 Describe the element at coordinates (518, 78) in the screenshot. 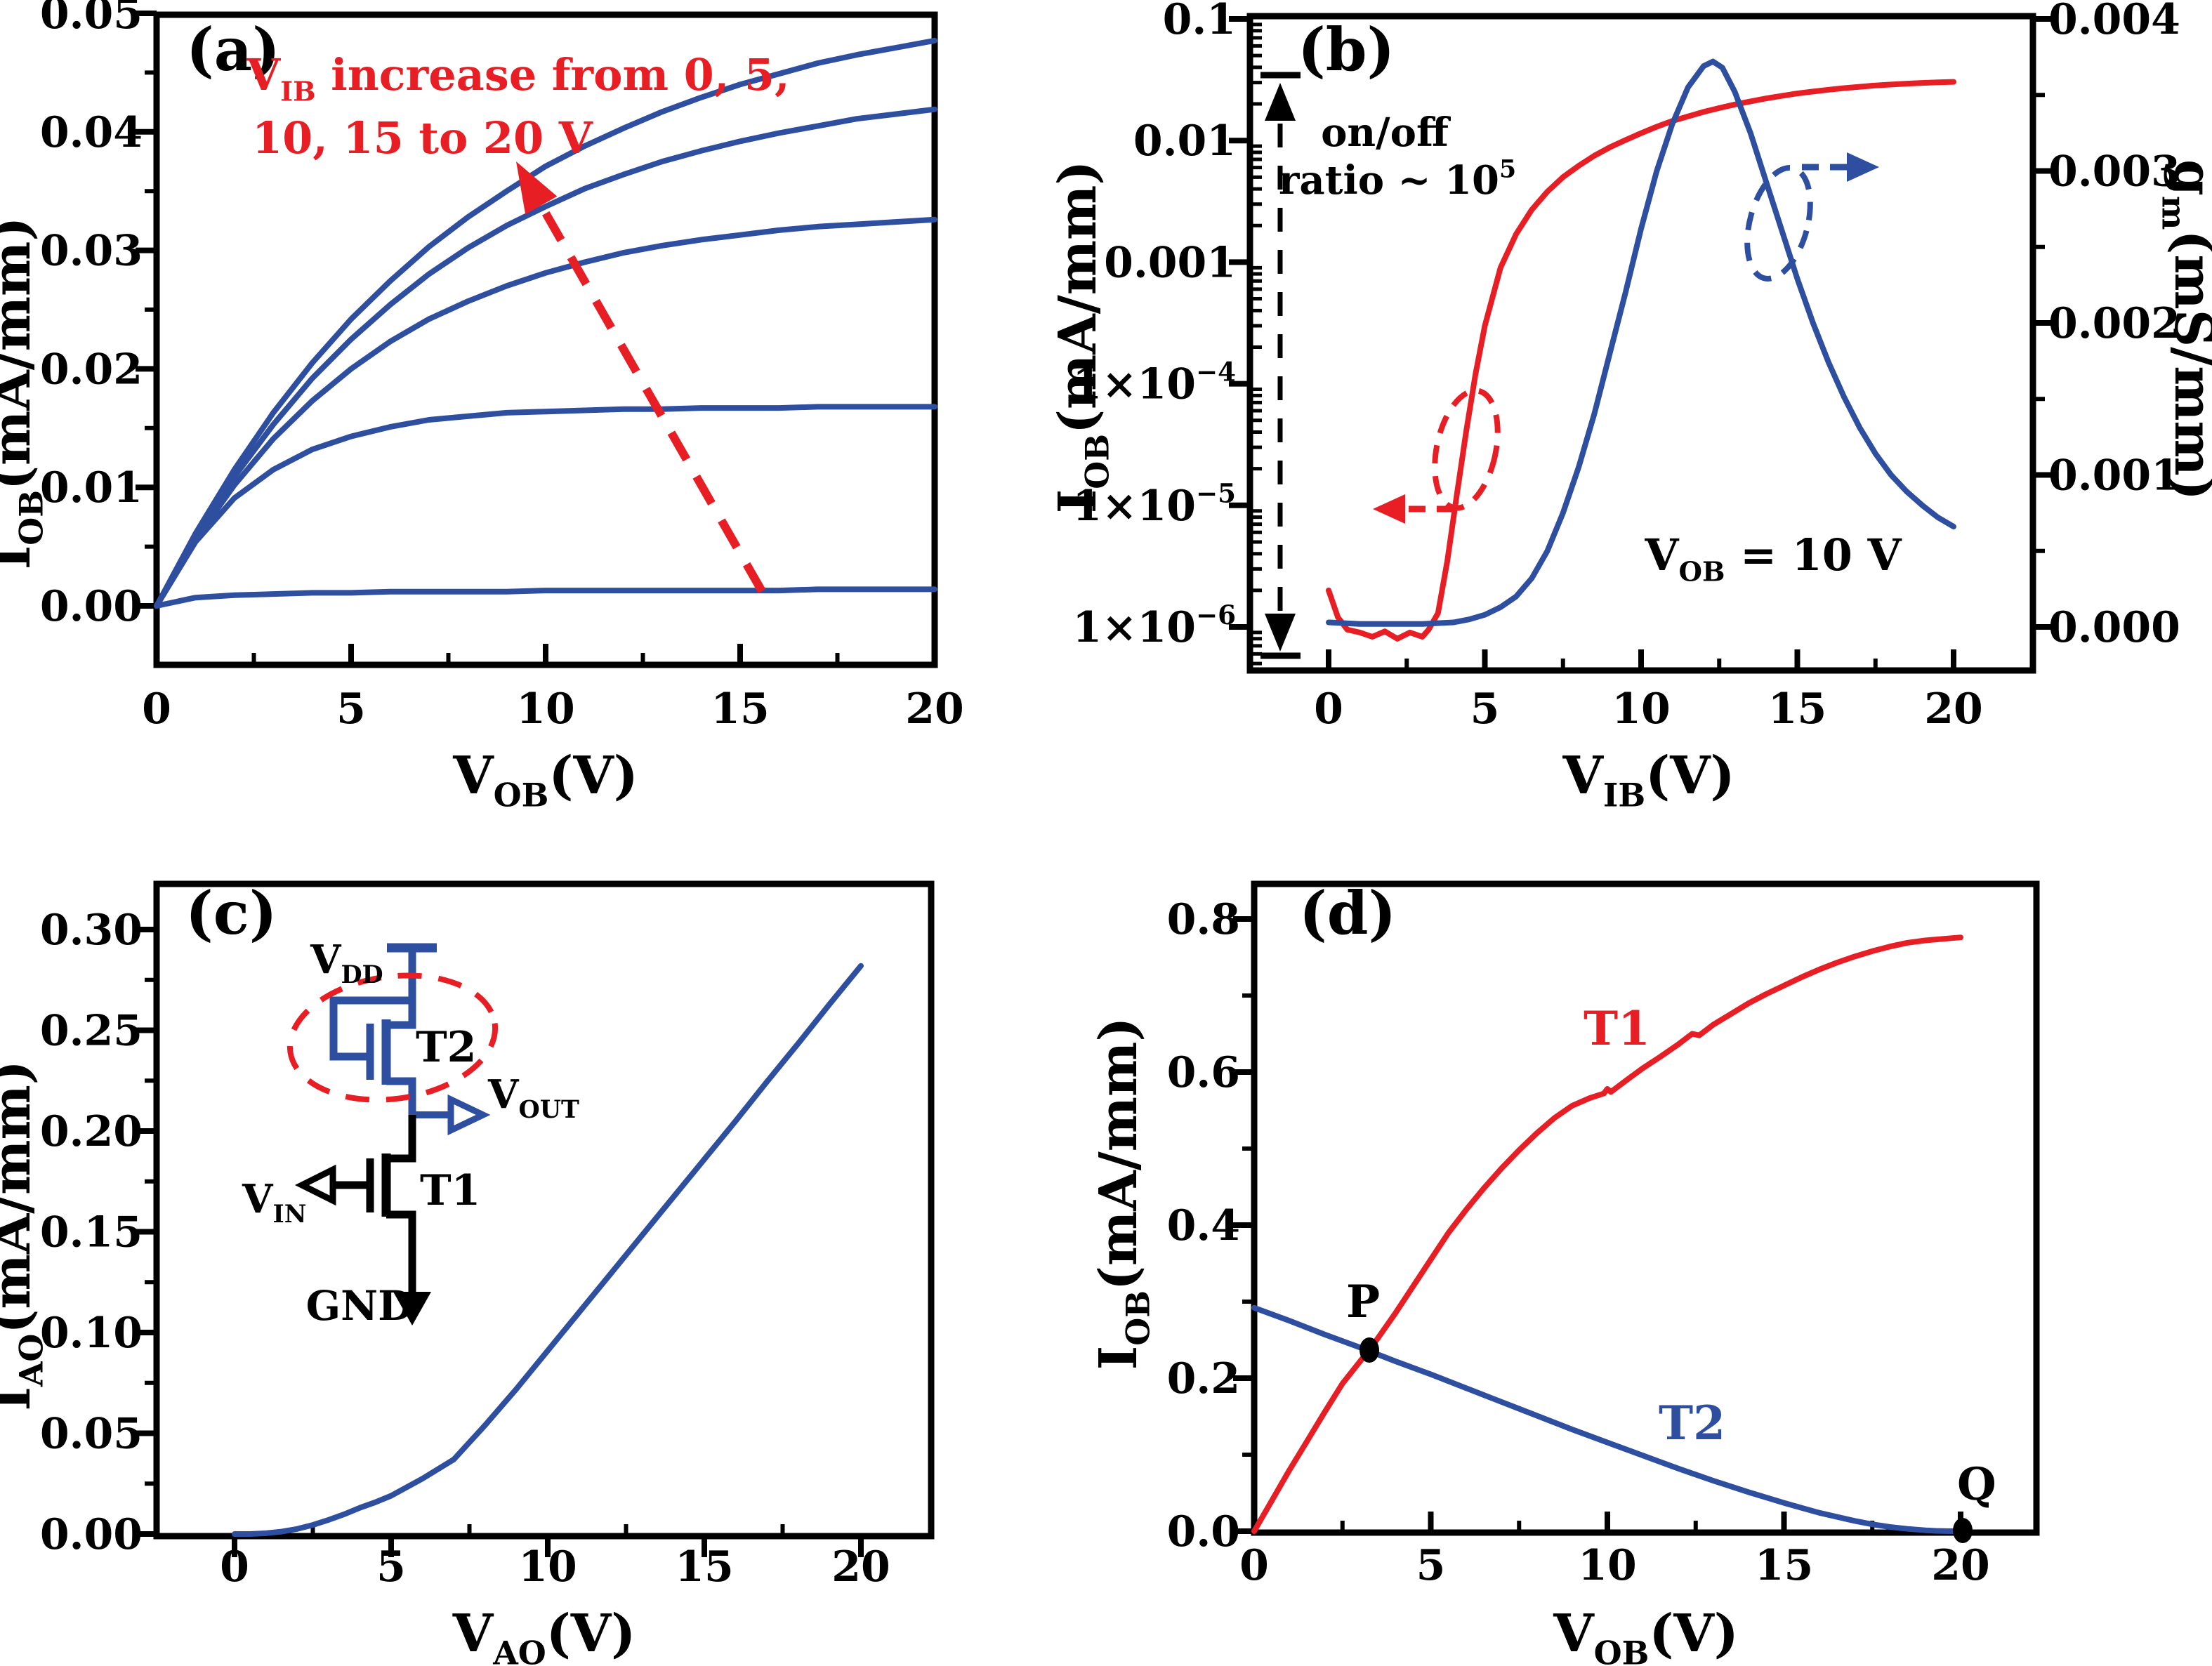

I see `vib-annotation-line1: VIB increase from 0, 5,` at that location.